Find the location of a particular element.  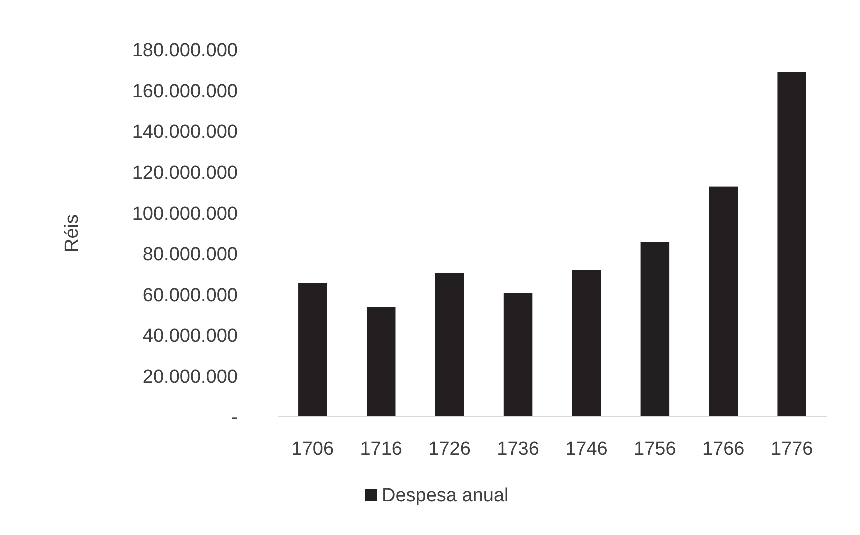

y-tick-label: 120.000.000 is located at coordinates (185, 173).